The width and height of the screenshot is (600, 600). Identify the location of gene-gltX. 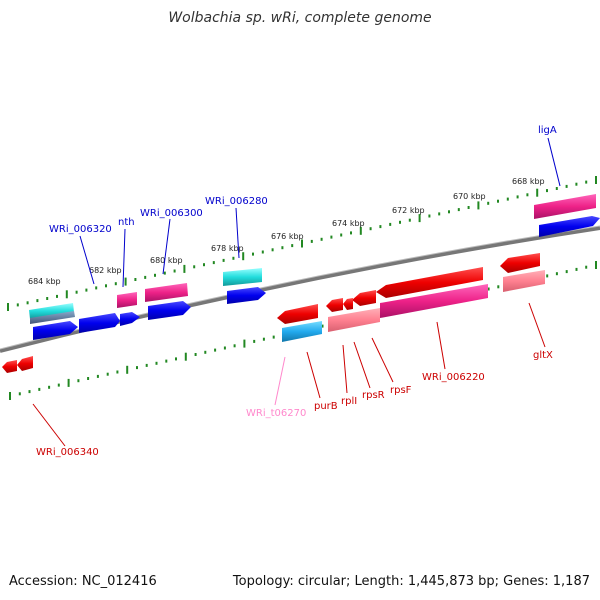
(520, 263).